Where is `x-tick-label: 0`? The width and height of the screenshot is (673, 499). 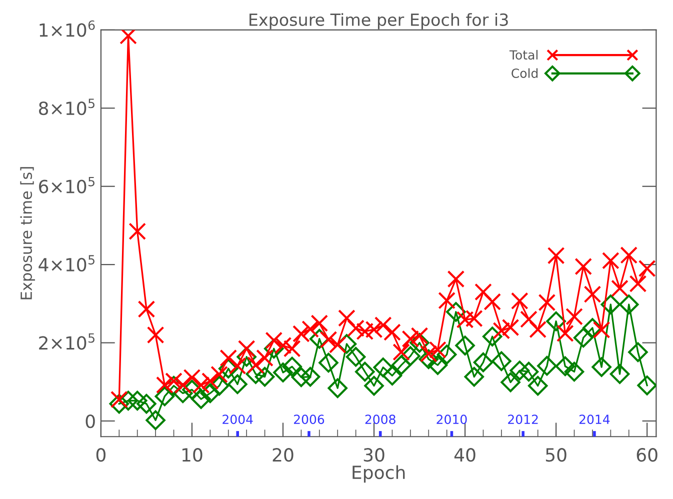
x-tick-label: 0 is located at coordinates (101, 455).